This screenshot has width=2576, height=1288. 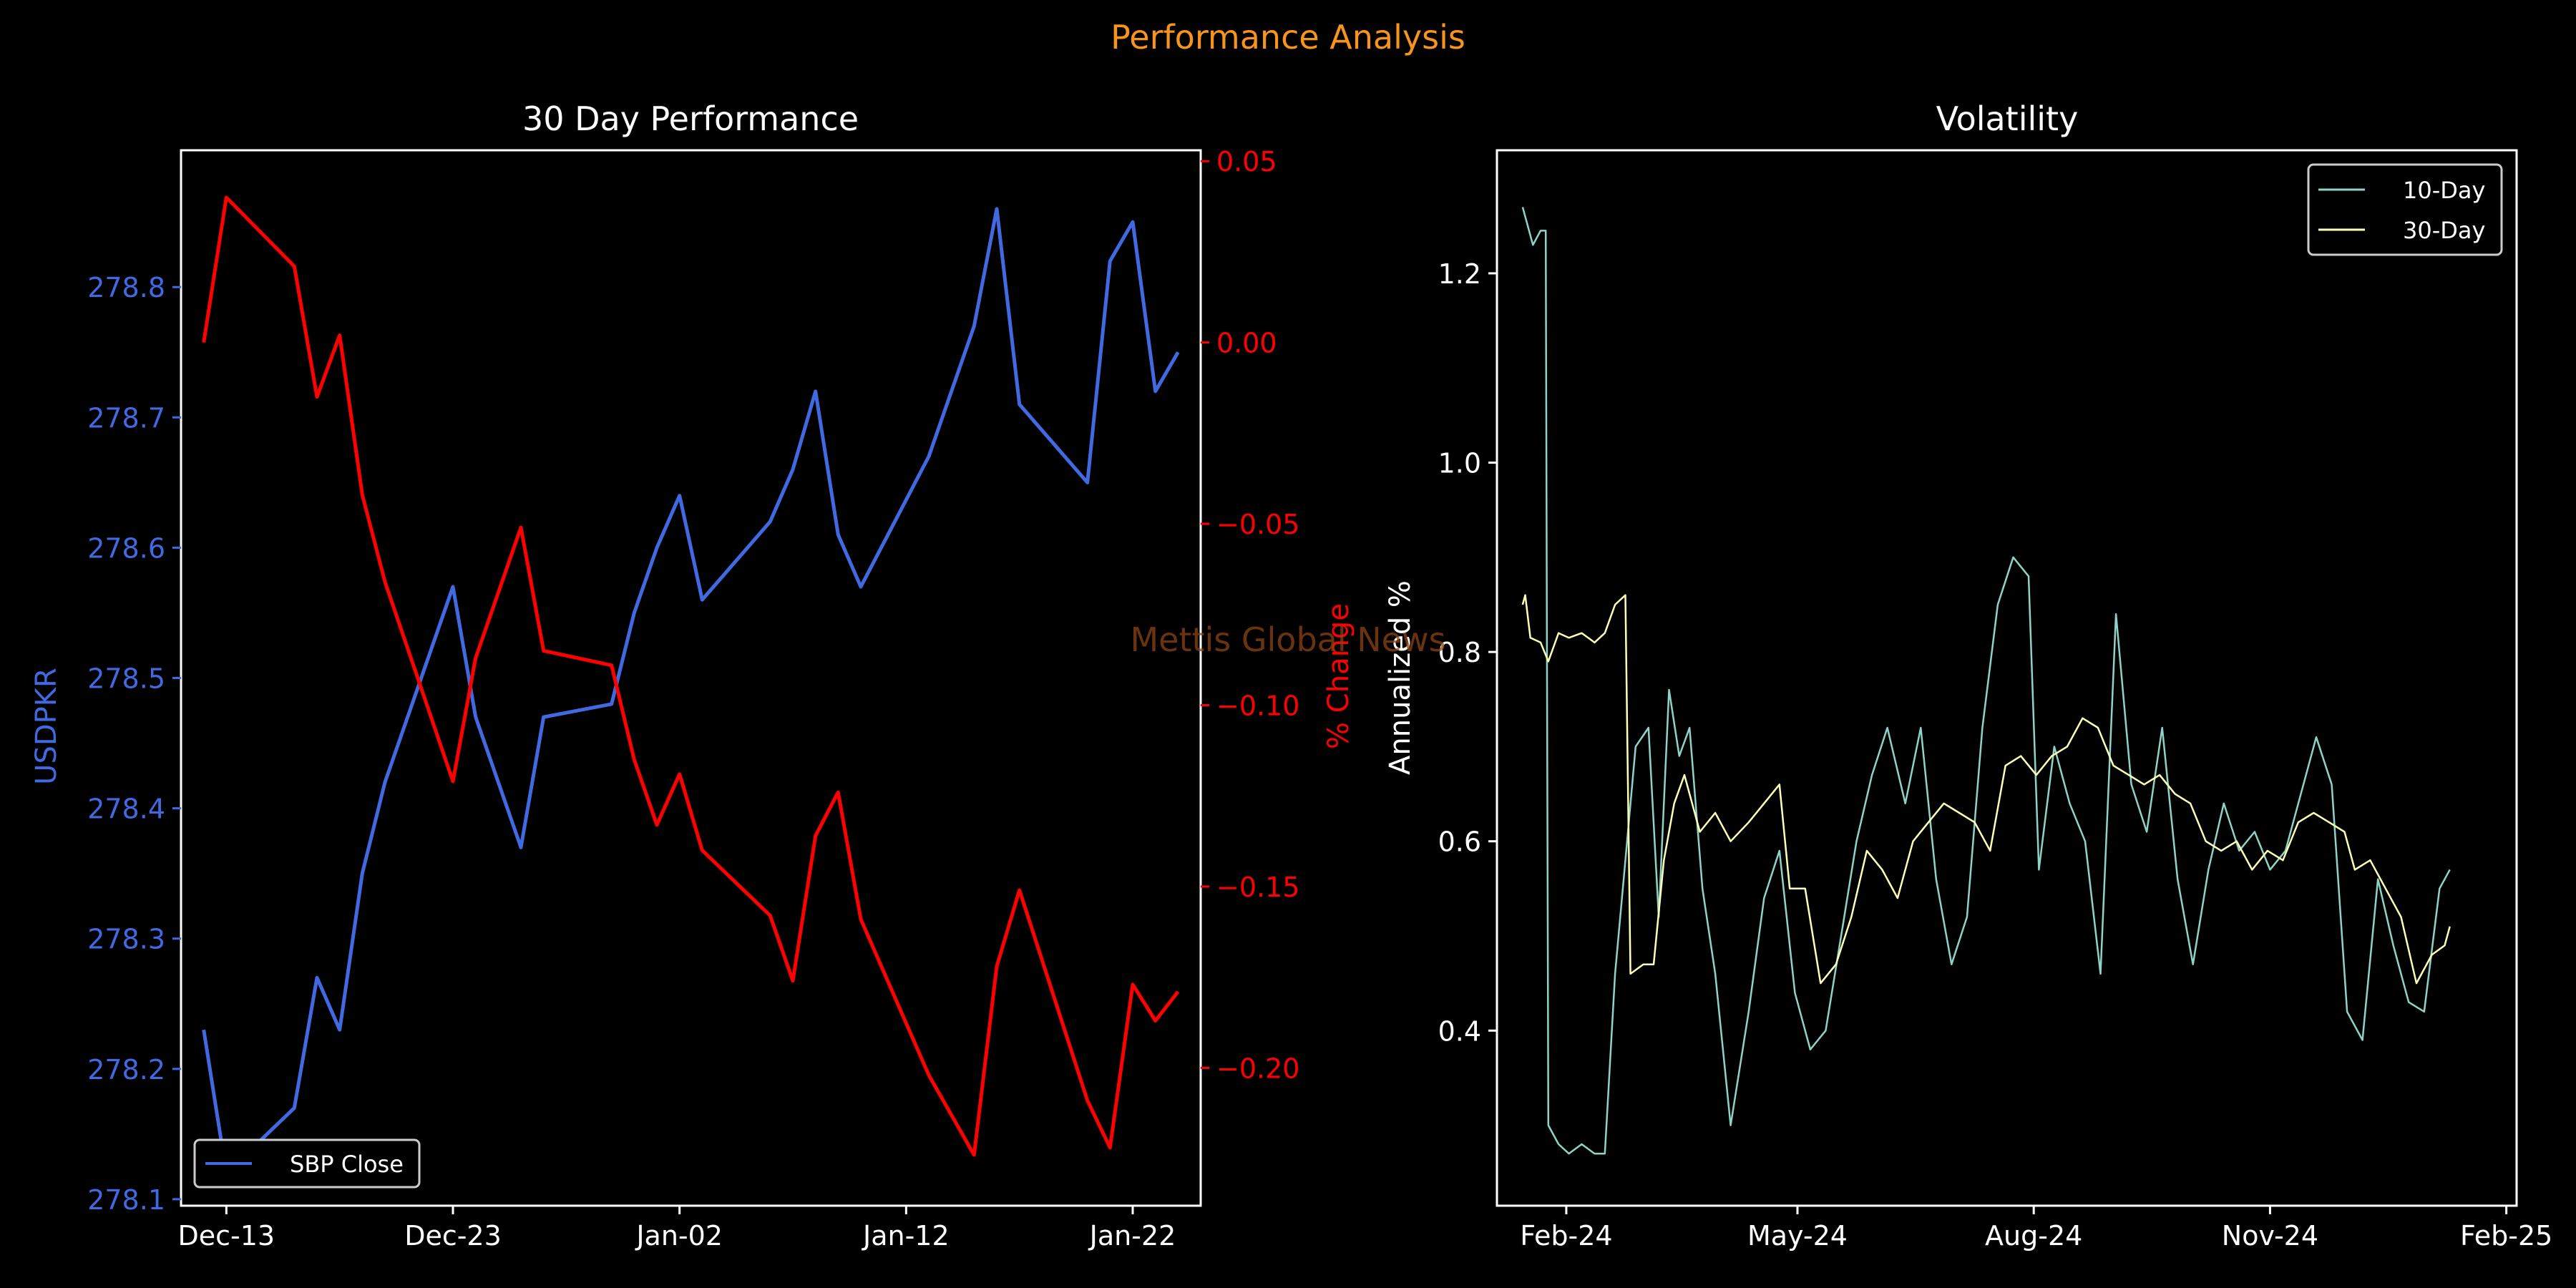 What do you see at coordinates (1132, 1236) in the screenshot?
I see `x-tick-label: Jan-22` at bounding box center [1132, 1236].